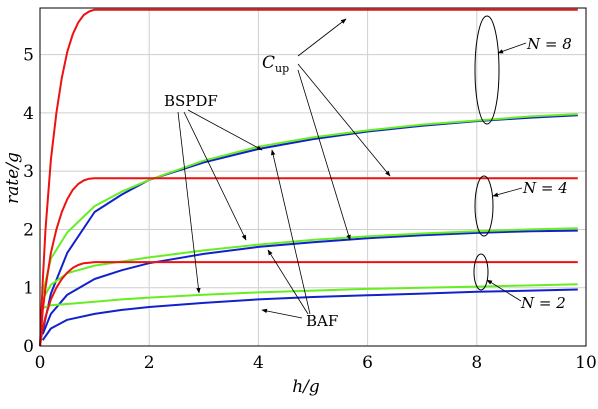 Image resolution: width=598 pixels, height=409 pixels. Describe the element at coordinates (512, 48) in the screenshot. I see `n8-group-arrow` at that location.